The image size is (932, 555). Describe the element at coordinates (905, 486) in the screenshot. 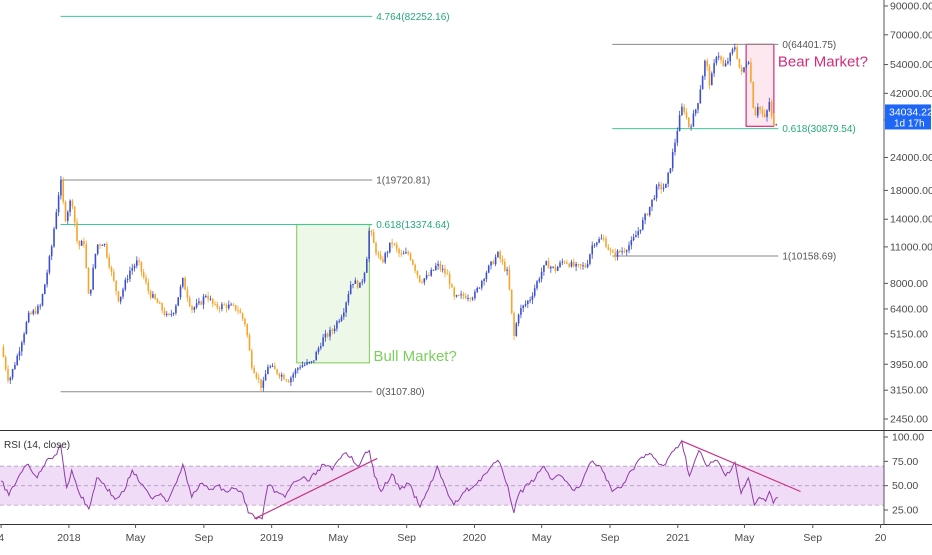

I see `rsi-tick-label-3: 50.00` at that location.